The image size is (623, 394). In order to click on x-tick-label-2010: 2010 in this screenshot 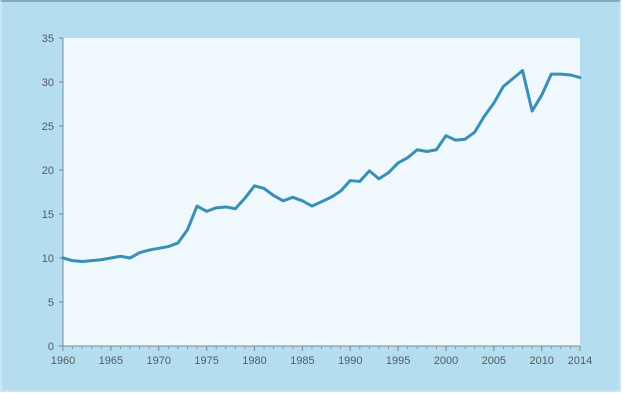, I will do `click(541, 361)`.